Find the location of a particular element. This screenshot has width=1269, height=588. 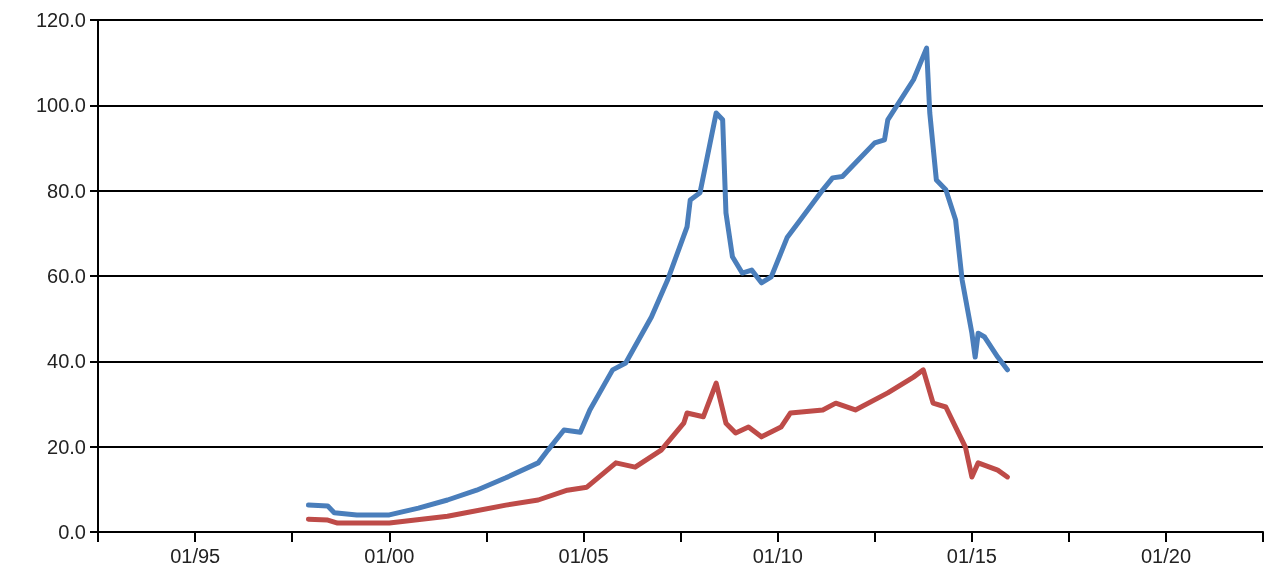

y-tick-label: 120.0 is located at coordinates (60, 20).